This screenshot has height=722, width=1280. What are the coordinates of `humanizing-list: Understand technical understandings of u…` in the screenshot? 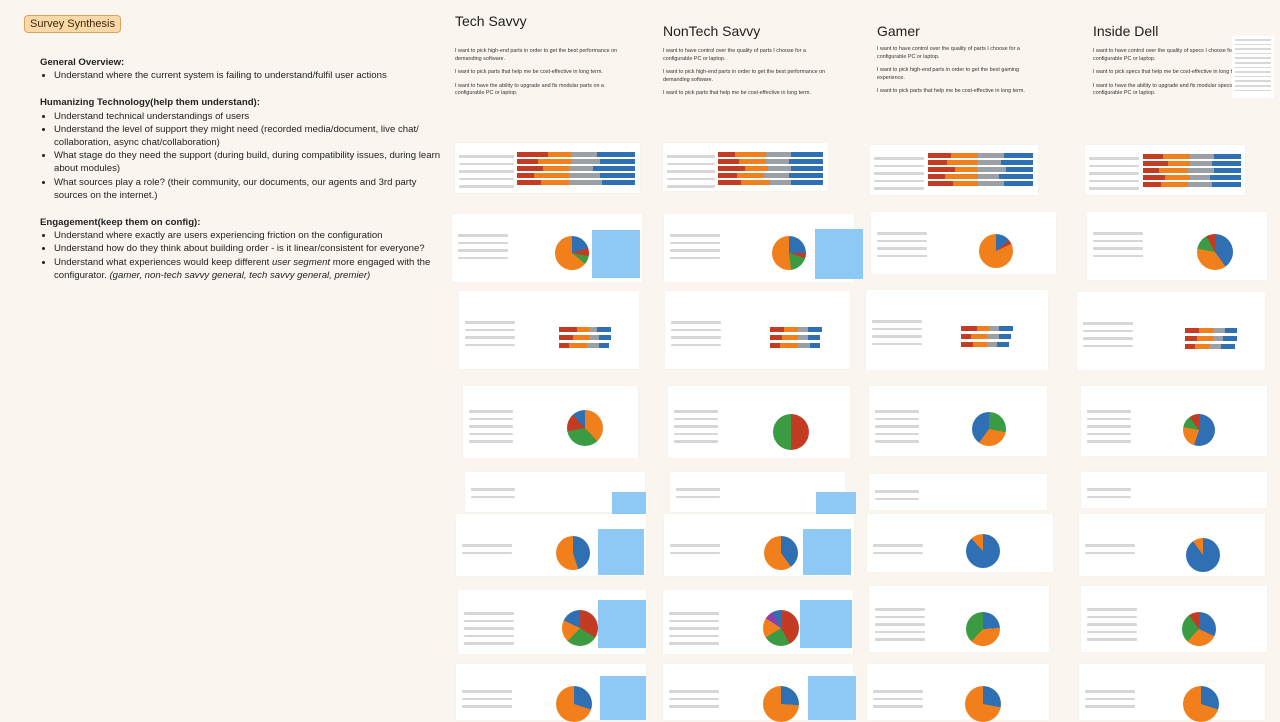 It's located at (242, 156).